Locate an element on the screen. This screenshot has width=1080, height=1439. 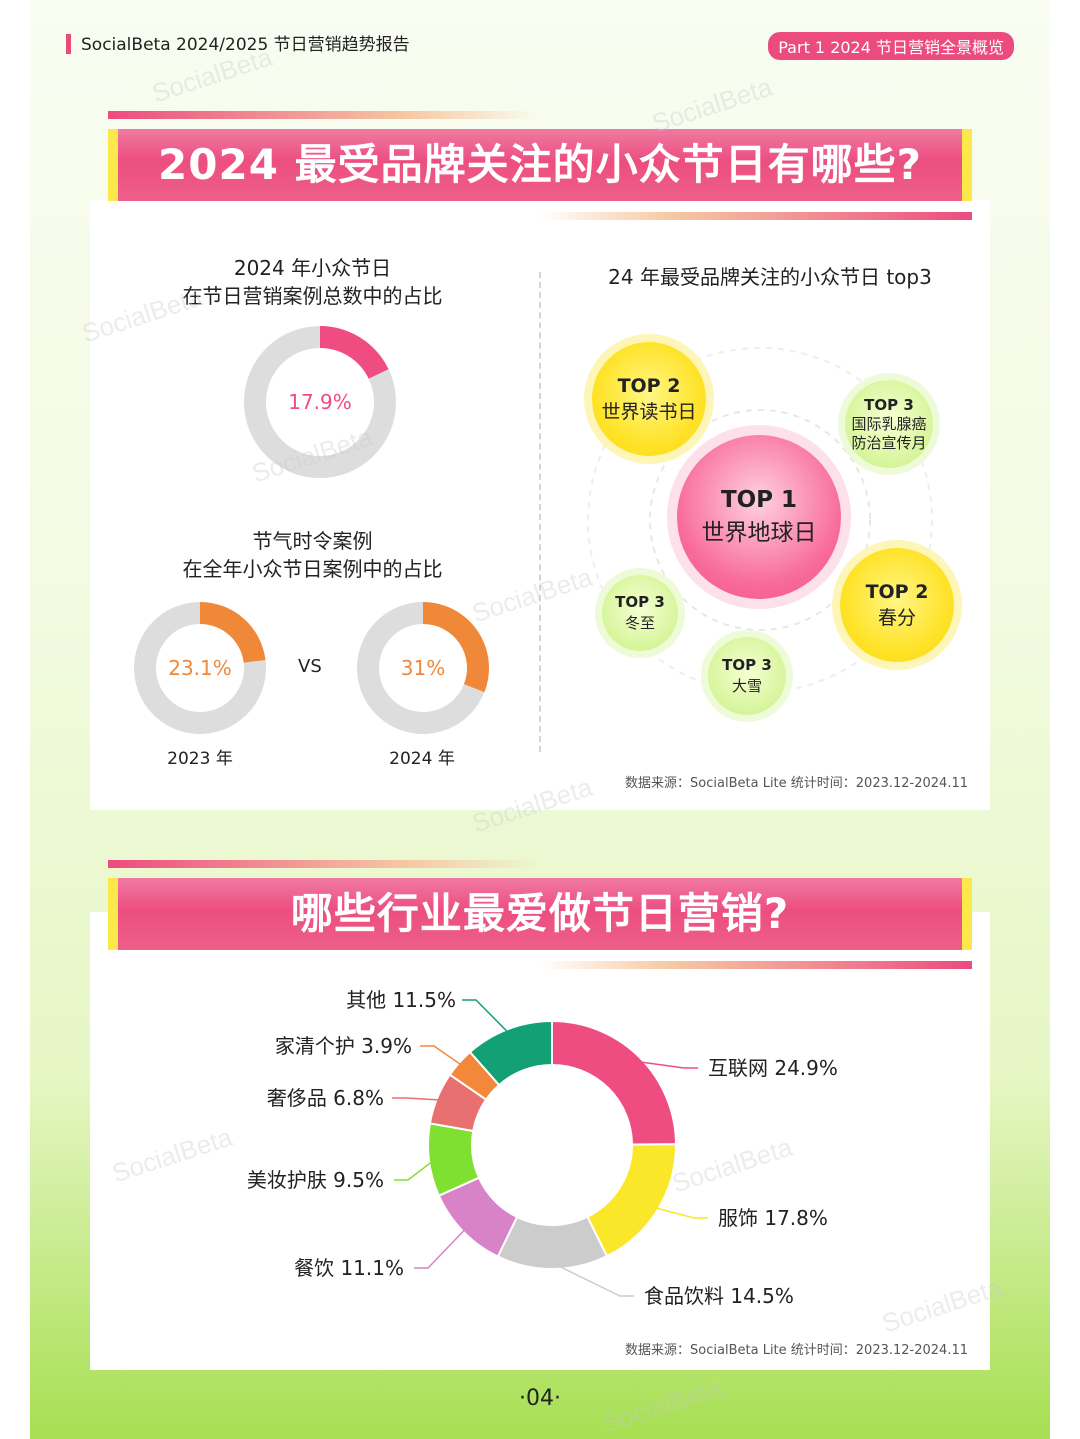
top3-name-b: 冬至 is located at coordinates (639, 623).